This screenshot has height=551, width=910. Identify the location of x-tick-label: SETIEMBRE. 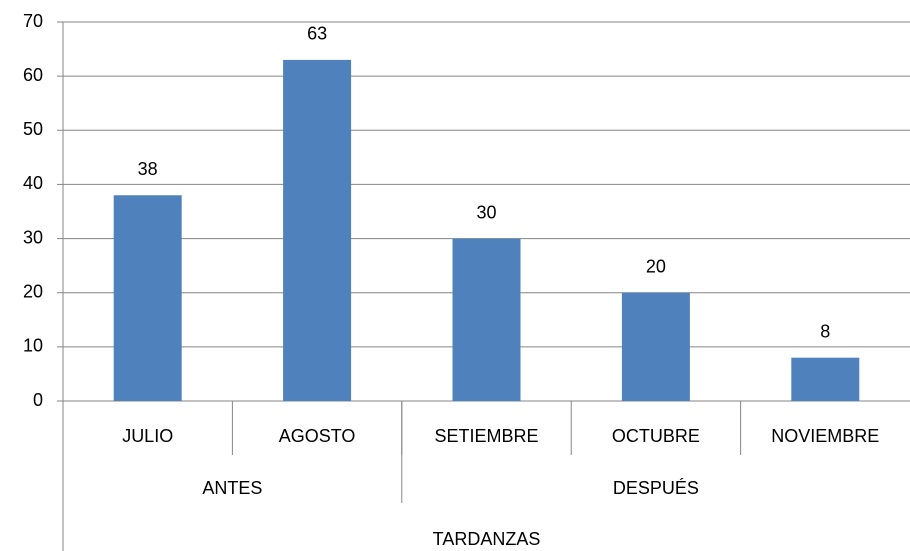
(486, 436).